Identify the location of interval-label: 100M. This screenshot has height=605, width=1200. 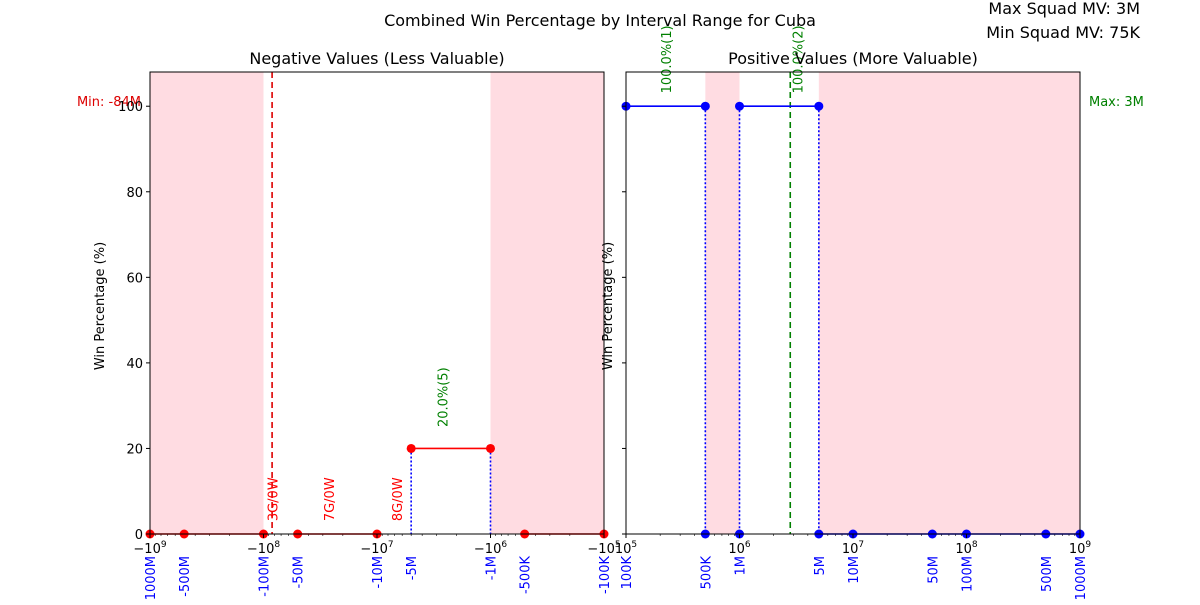
(968, 574).